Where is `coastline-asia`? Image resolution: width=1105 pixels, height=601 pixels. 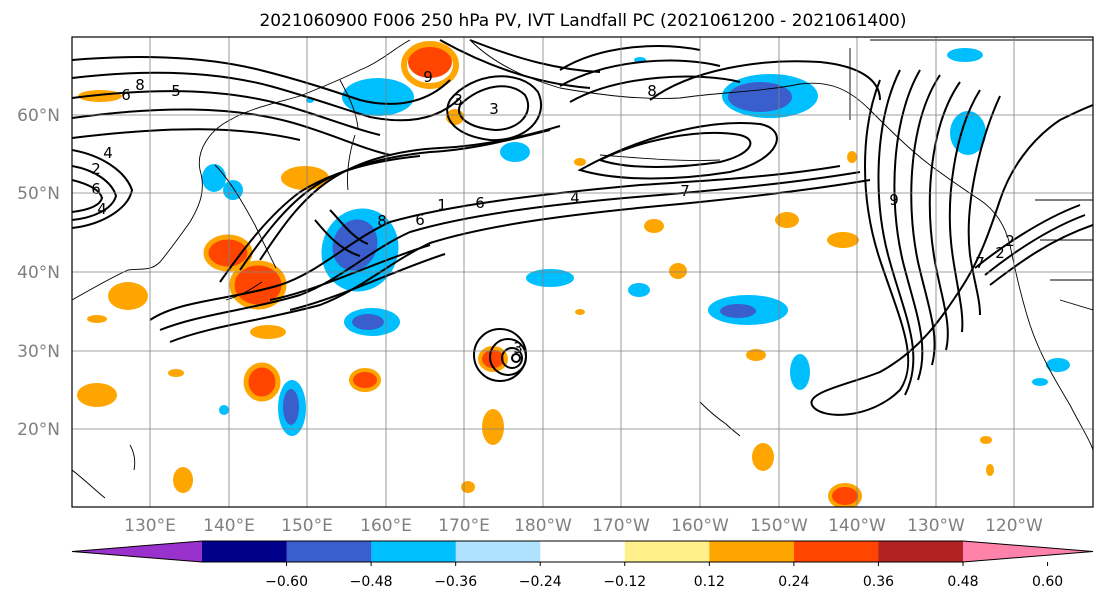 coastline-asia is located at coordinates (241, 170).